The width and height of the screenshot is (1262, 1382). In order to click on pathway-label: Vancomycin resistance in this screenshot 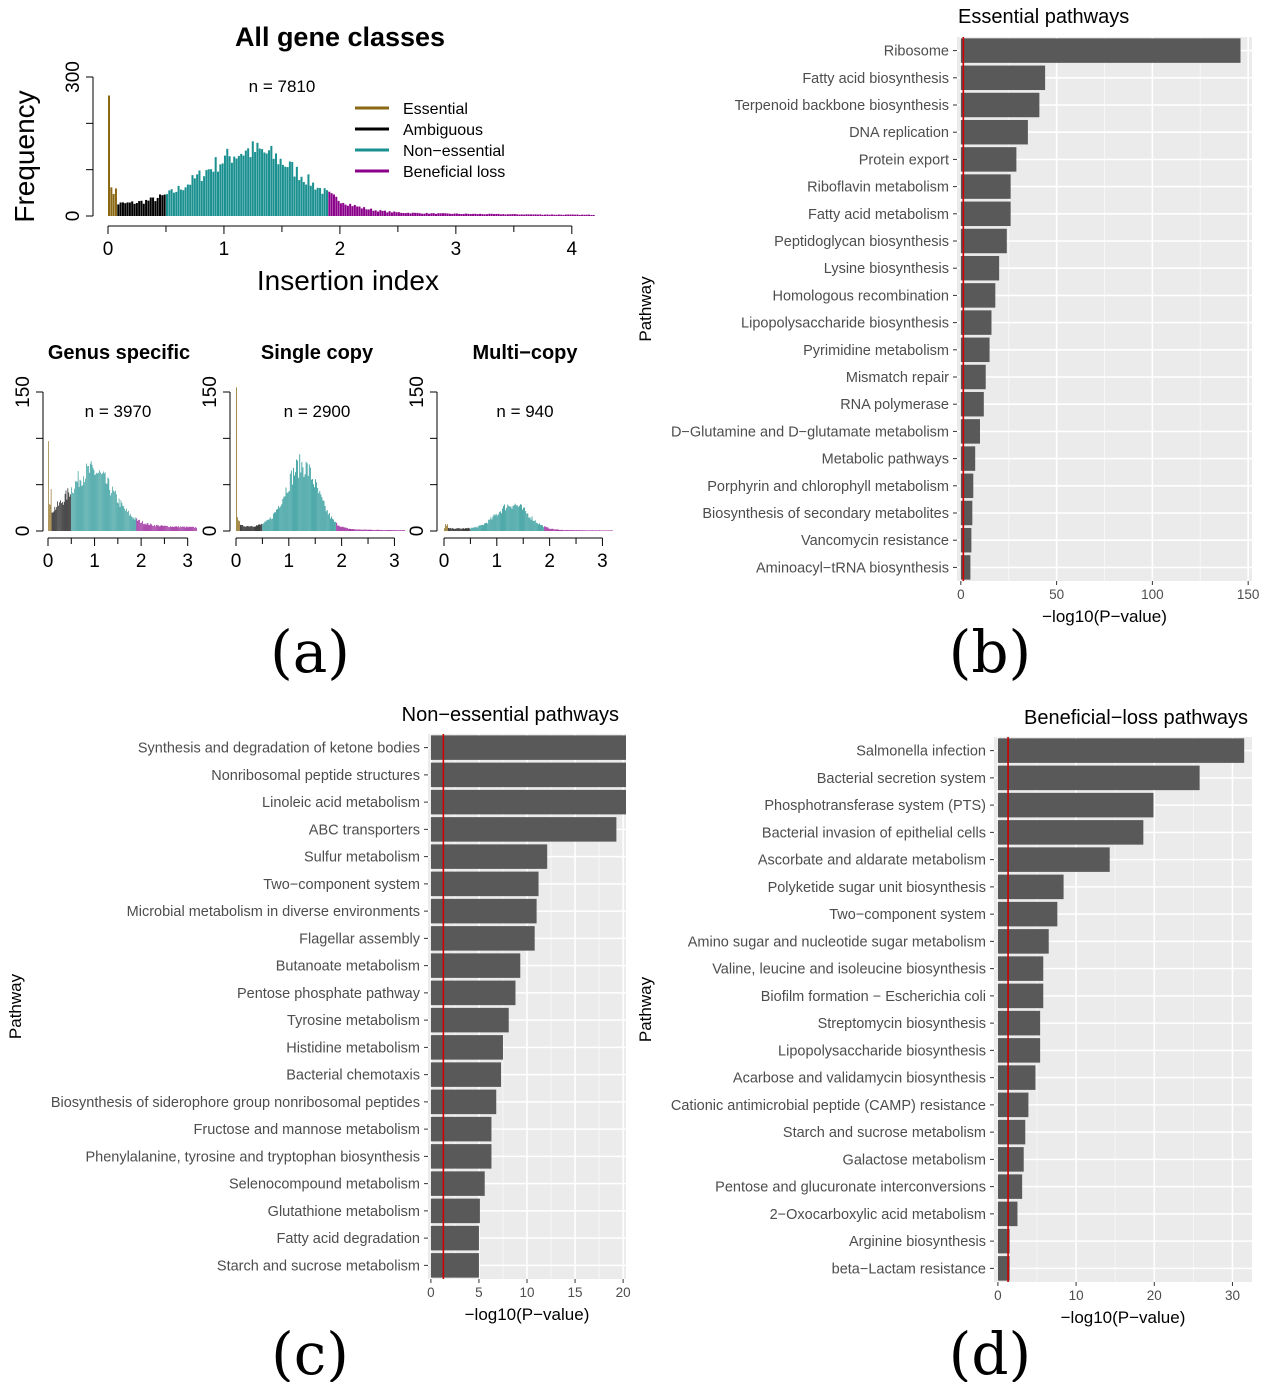, I will do `click(875, 541)`.